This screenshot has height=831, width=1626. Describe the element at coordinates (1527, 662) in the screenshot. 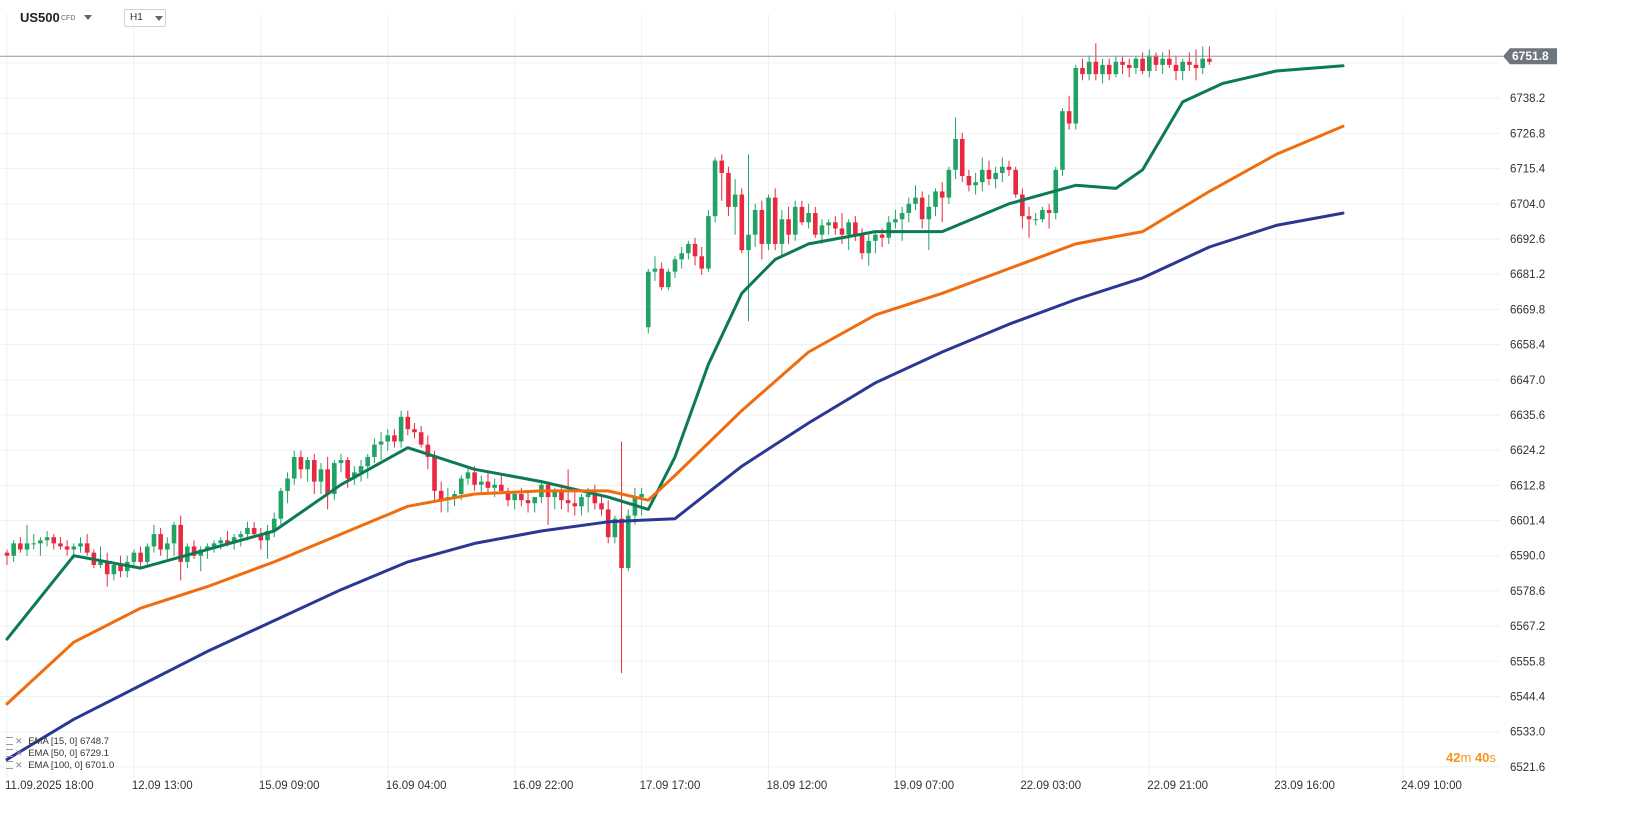

I see `y-tick-label: 6555.8` at that location.